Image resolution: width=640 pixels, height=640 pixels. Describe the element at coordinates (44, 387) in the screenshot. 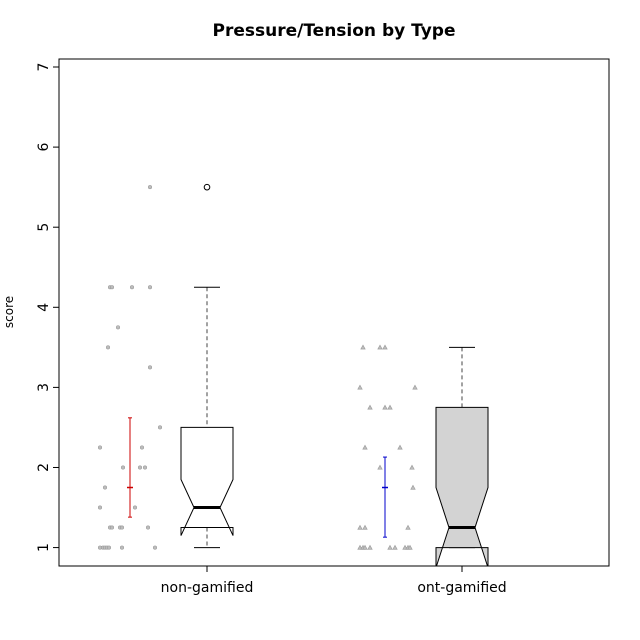

I see `y-tick-label: 3` at that location.